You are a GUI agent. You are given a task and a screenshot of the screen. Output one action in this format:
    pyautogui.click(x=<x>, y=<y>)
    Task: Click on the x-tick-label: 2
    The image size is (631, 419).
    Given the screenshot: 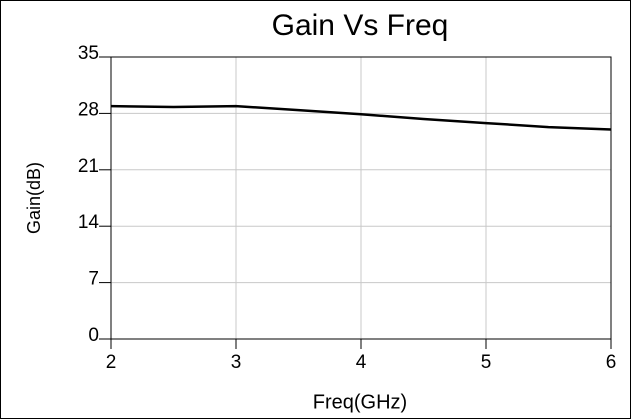 What is the action you would take?
    pyautogui.click(x=111, y=362)
    